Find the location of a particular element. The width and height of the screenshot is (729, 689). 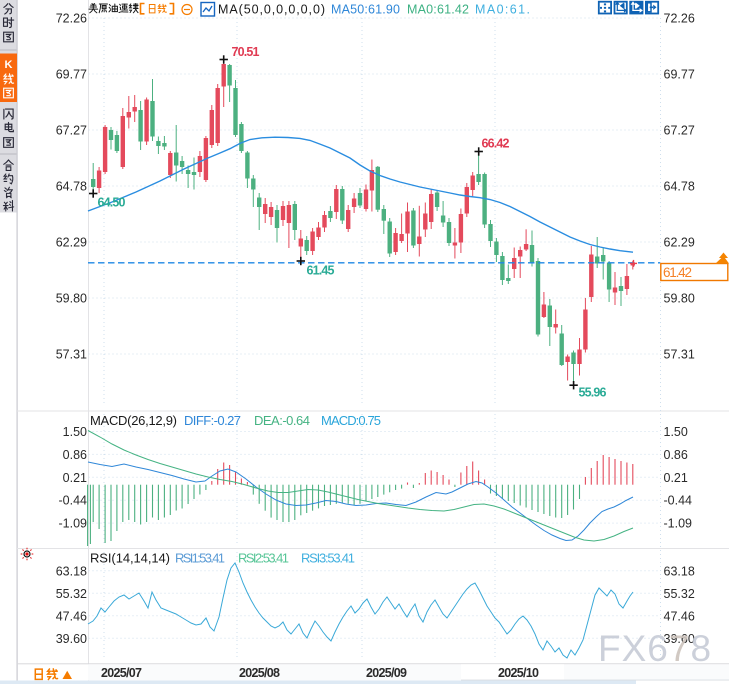

svg-text: RSI(14,14,14) is located at coordinates (130, 558).